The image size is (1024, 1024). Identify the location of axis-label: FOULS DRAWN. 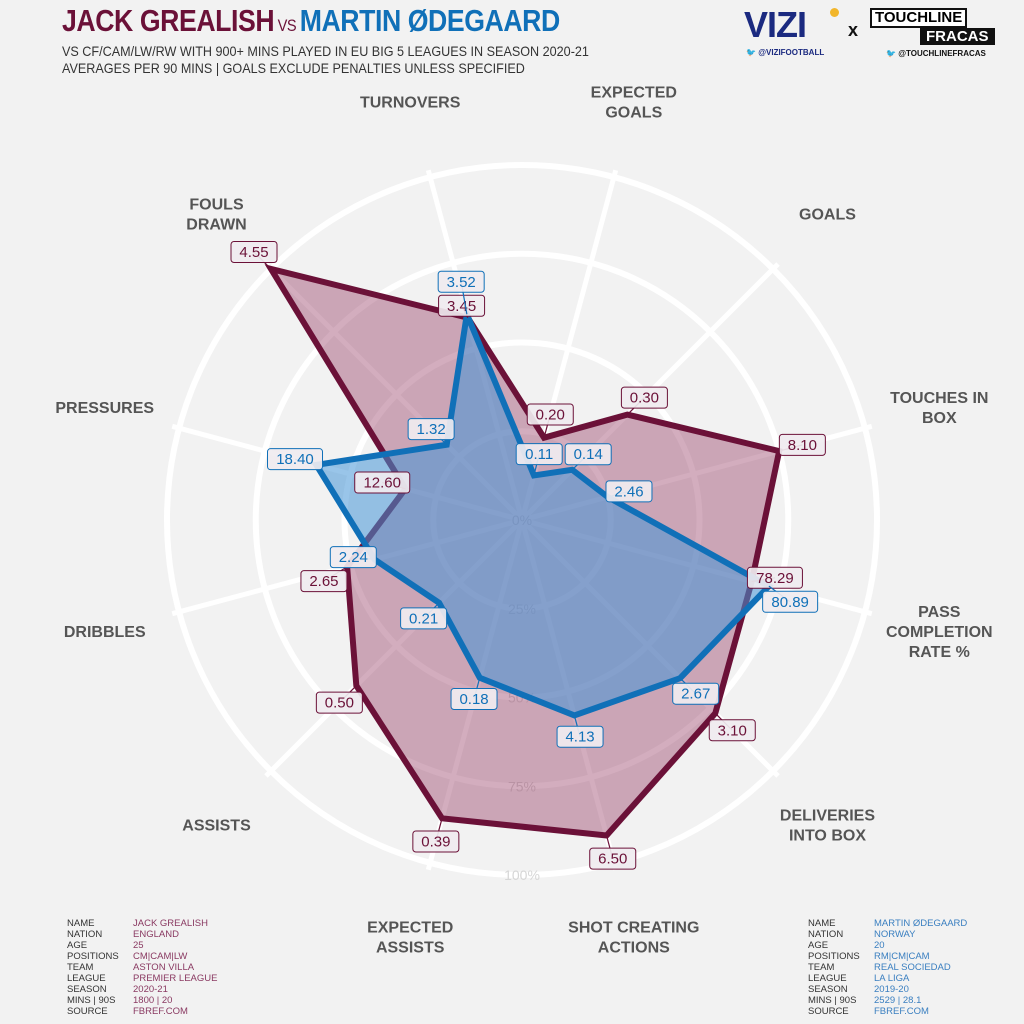
(216, 215).